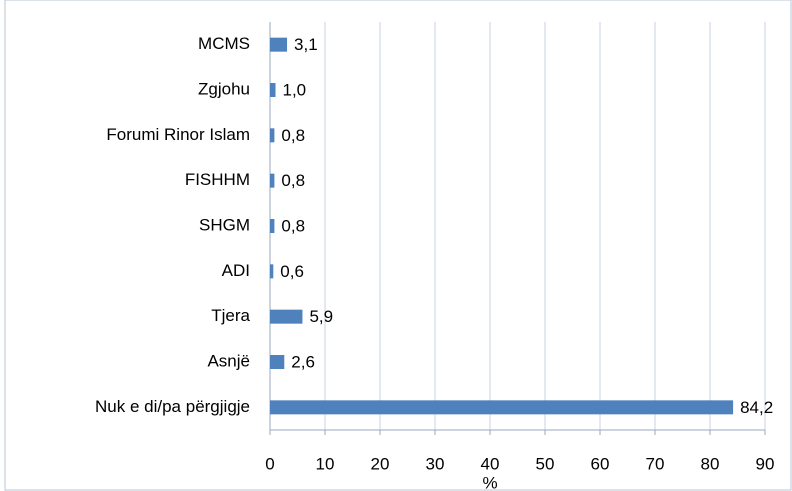 This screenshot has width=792, height=491. Describe the element at coordinates (224, 224) in the screenshot. I see `y-tick-label: SHGM` at that location.